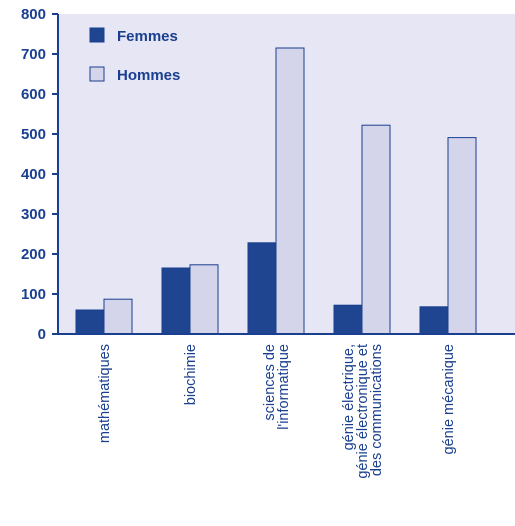 The width and height of the screenshot is (515, 526). Describe the element at coordinates (33, 134) in the screenshot. I see `y-tick-label-5: 500` at that location.